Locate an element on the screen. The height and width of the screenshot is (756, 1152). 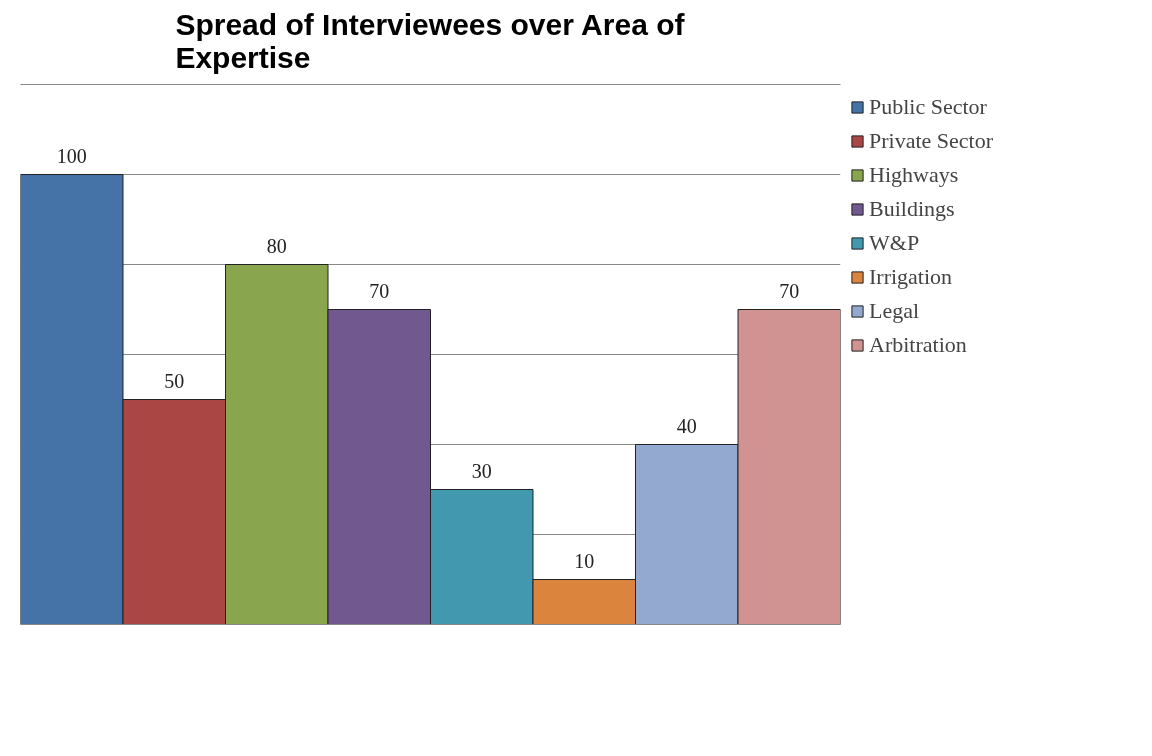
legend-label: Buildings is located at coordinates (912, 209).